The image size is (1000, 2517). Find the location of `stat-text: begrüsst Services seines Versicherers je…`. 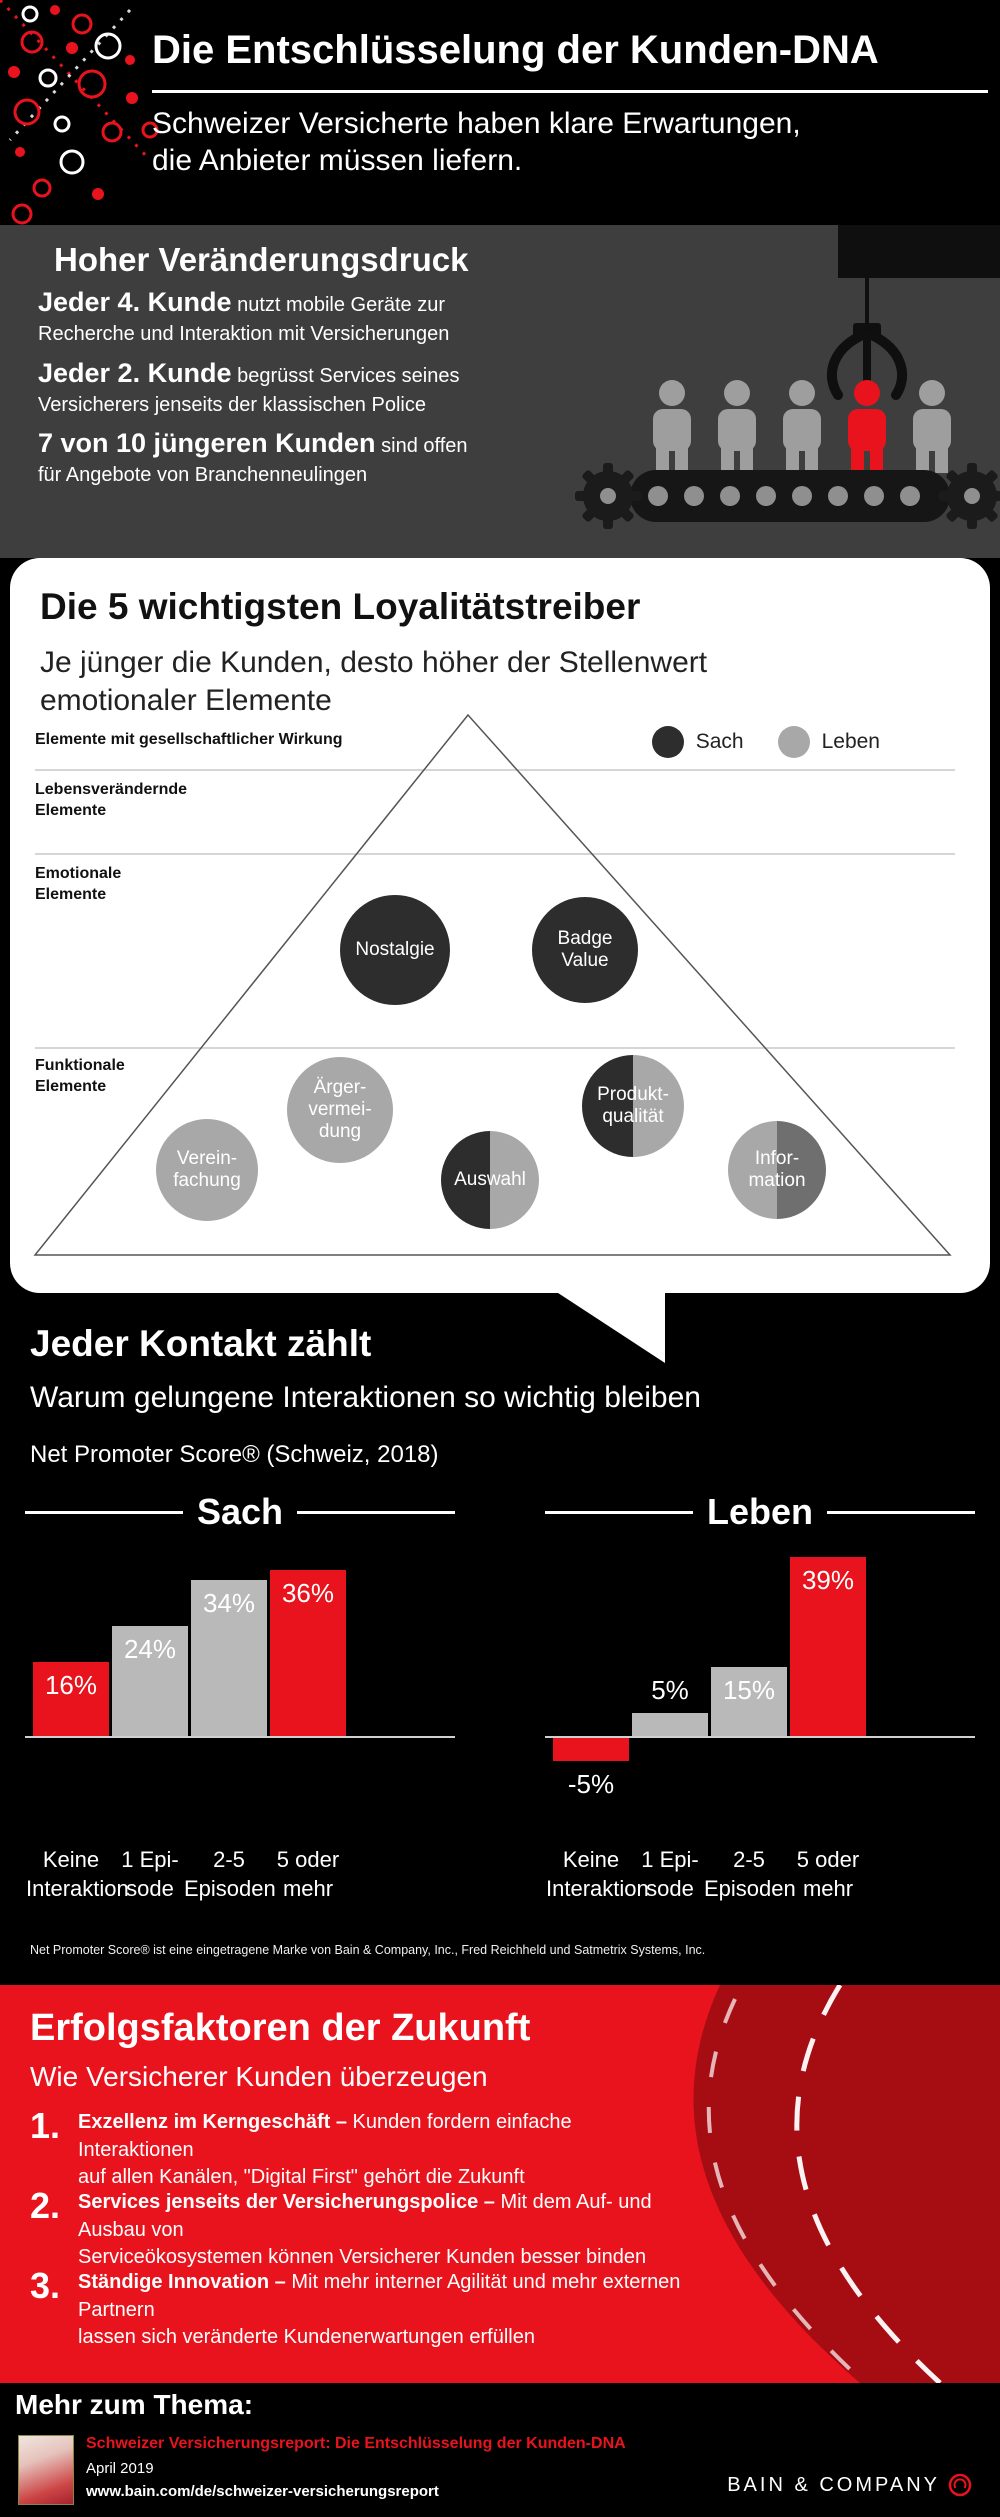

stat-text: begrüsst Services seines Versicherers je… is located at coordinates (249, 390).